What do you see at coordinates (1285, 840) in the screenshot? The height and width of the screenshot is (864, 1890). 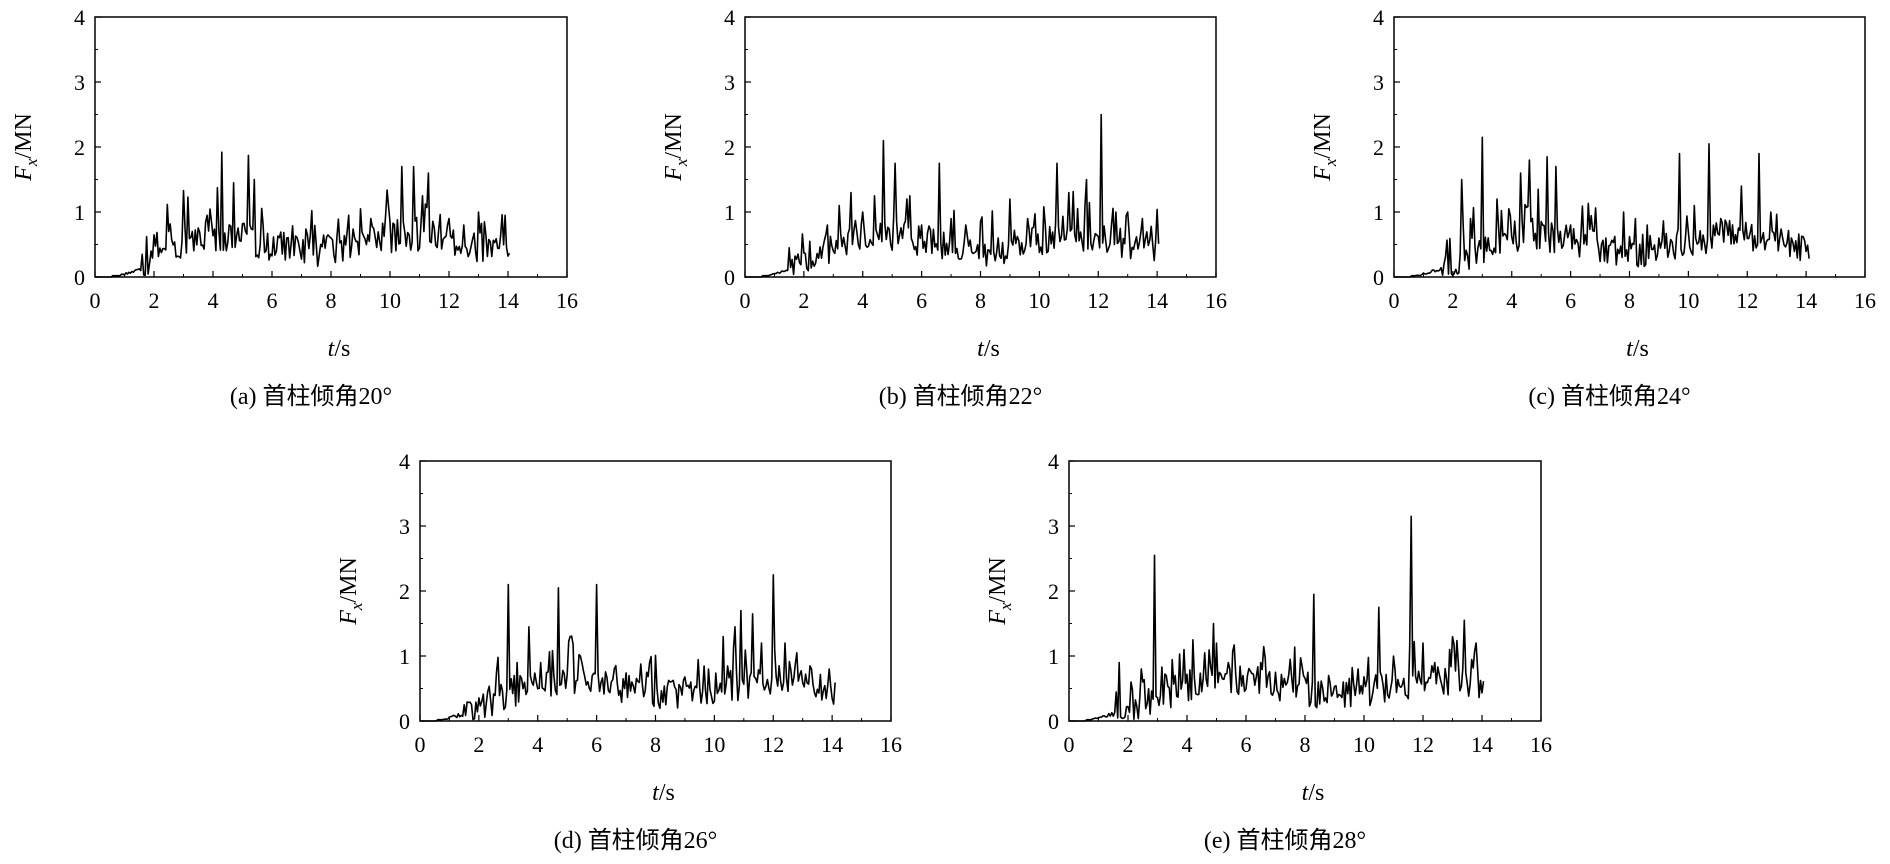 I see `panel-caption: (e) 首柱倾角28°` at bounding box center [1285, 840].